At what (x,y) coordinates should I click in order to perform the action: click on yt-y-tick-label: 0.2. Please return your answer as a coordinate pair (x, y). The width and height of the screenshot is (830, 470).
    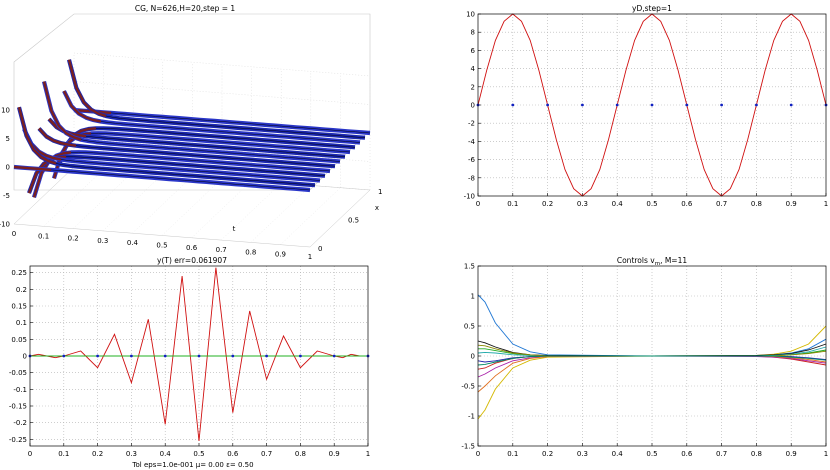
    Looking at the image, I should click on (21, 290).